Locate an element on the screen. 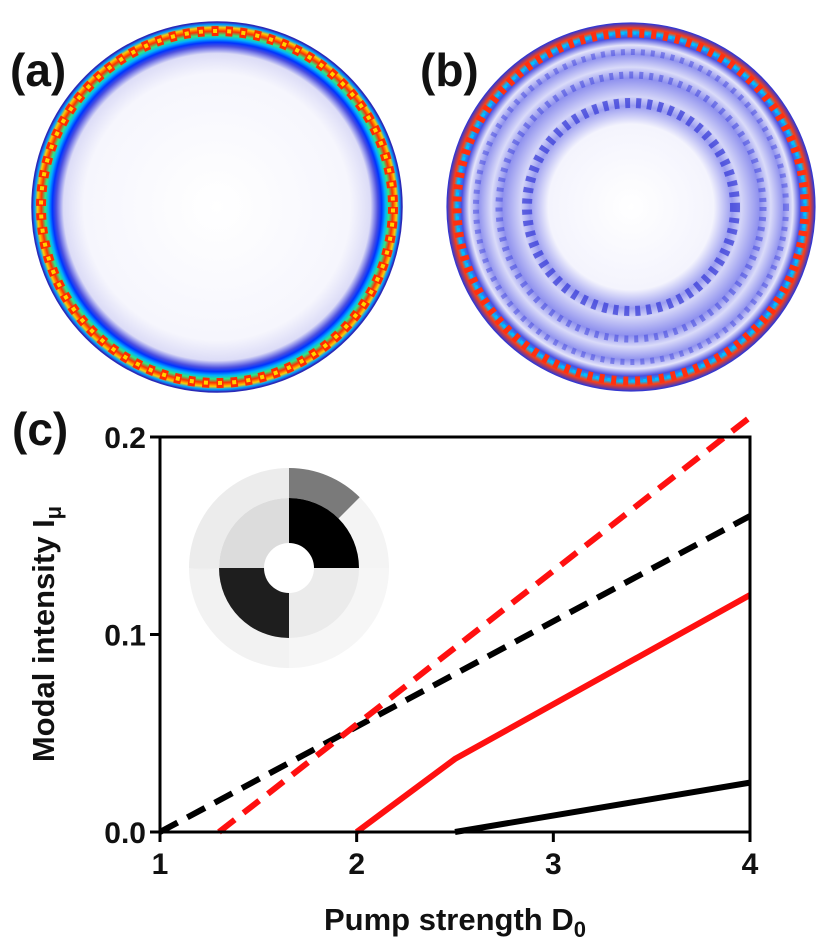 The width and height of the screenshot is (830, 952). x-tick-label: 1 is located at coordinates (160, 864).